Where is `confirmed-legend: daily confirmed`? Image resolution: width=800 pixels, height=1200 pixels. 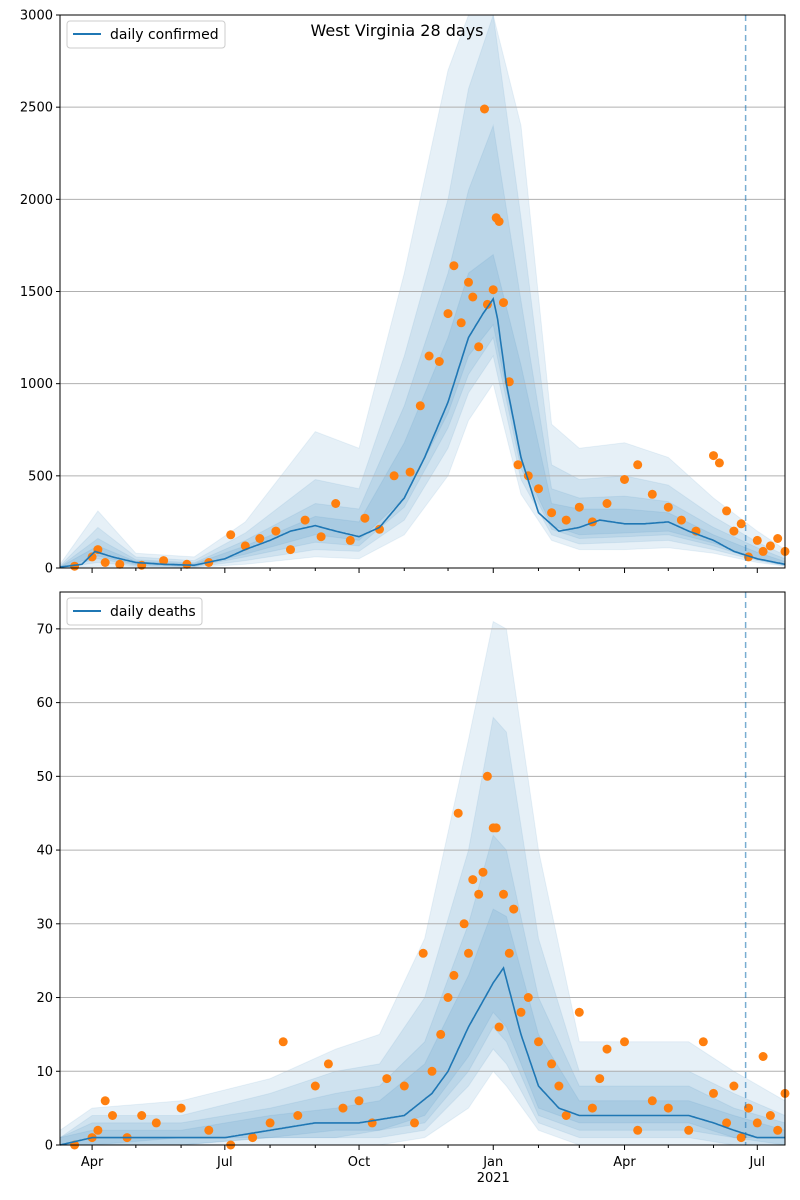
confirmed-legend: daily confirmed is located at coordinates (146, 34).